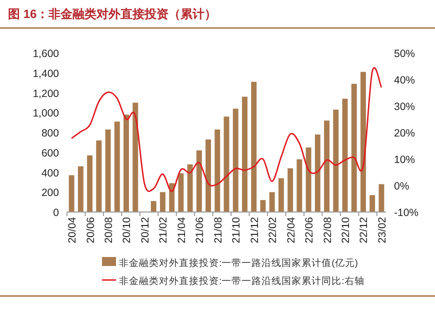 Image resolution: width=435 pixels, height=326 pixels. What do you see at coordinates (236, 230) in the screenshot?
I see `x-tick-label: 21/10` at bounding box center [236, 230].